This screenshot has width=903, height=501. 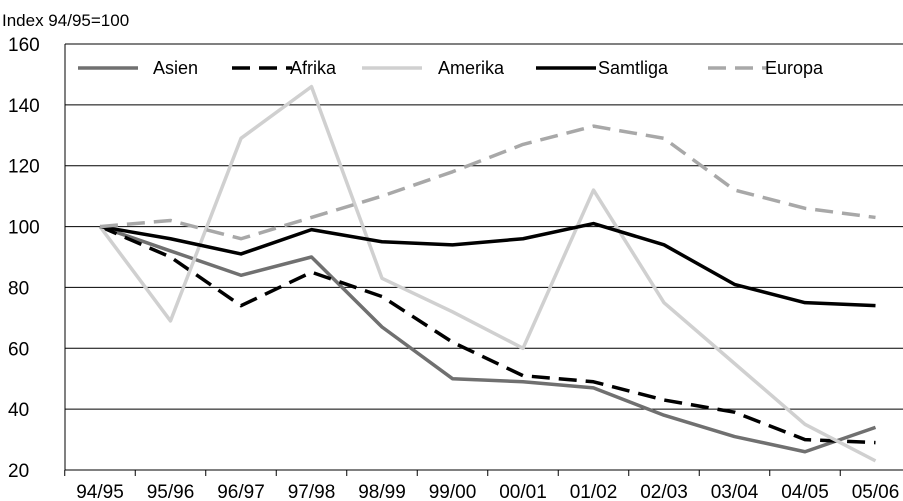 I want to click on y-tick-label: 160, so click(x=24, y=45).